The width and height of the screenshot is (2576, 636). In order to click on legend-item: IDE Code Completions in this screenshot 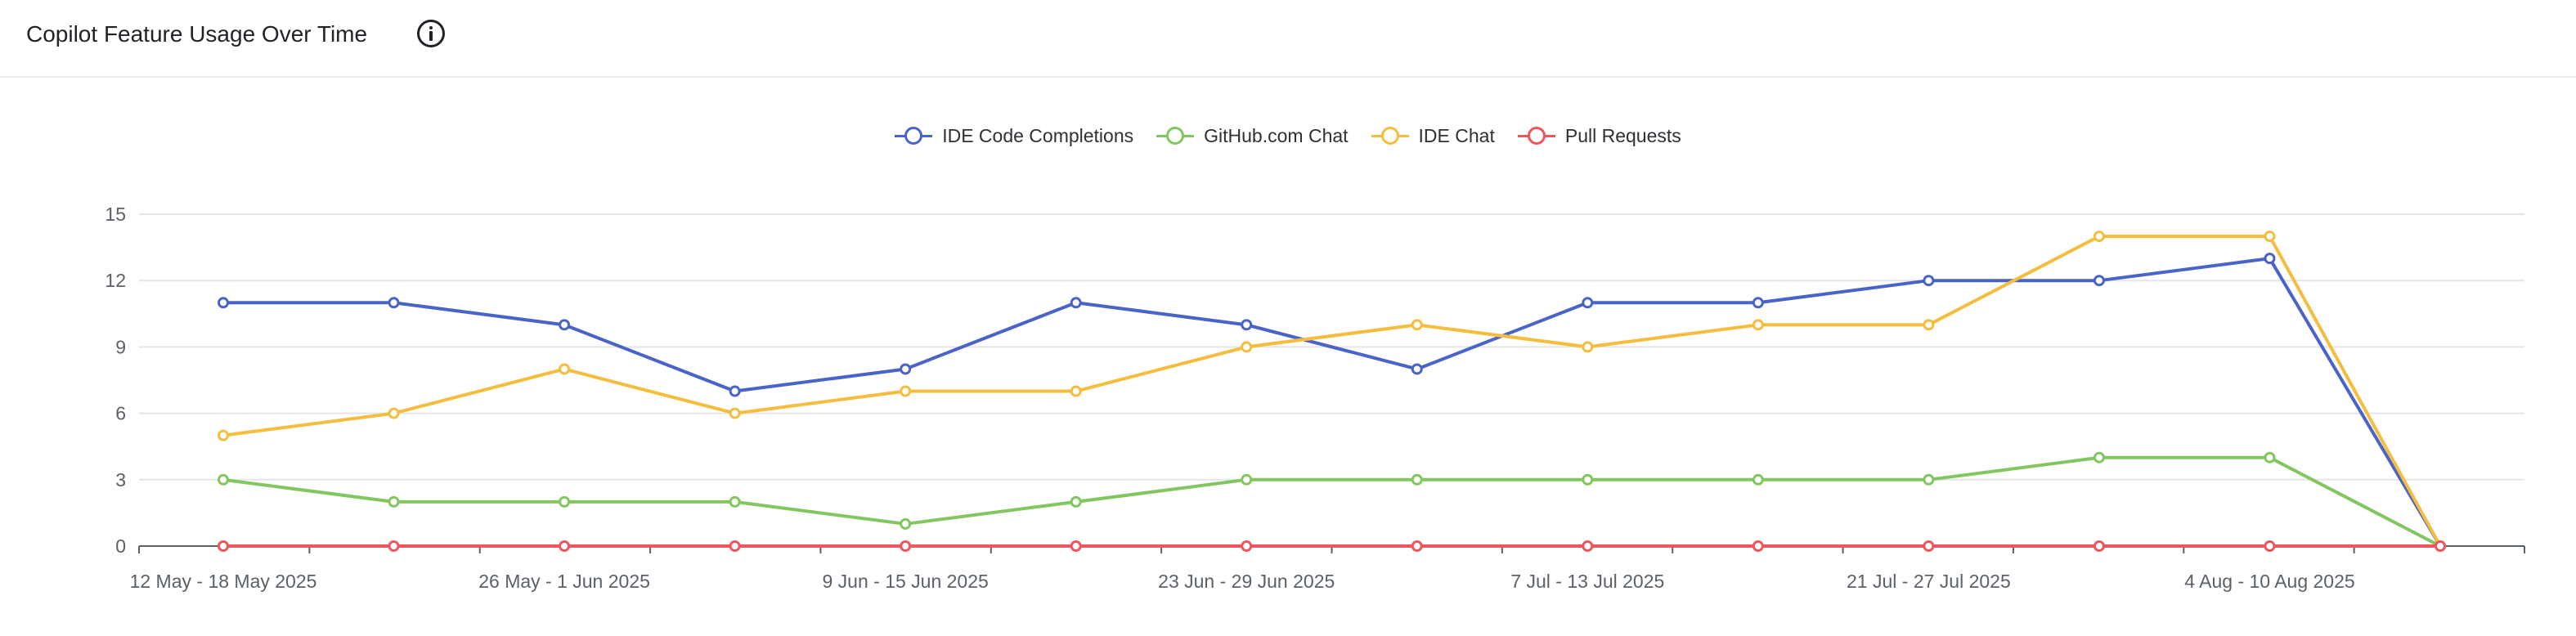, I will do `click(1014, 135)`.